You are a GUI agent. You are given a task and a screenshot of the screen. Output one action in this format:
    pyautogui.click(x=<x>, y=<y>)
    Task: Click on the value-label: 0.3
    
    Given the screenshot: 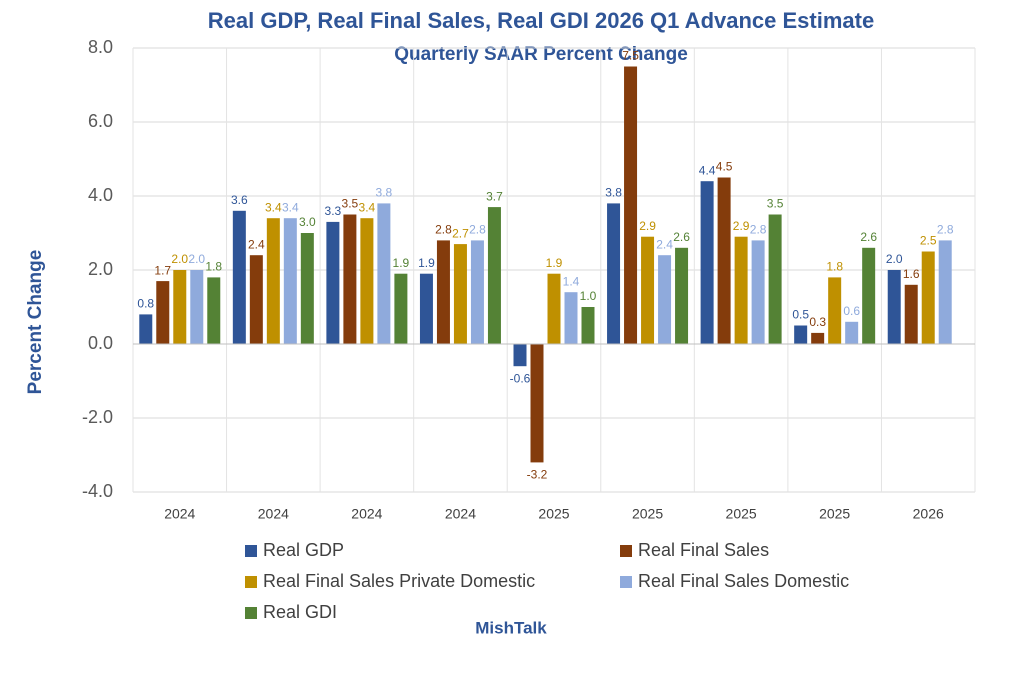 What is the action you would take?
    pyautogui.click(x=817, y=322)
    